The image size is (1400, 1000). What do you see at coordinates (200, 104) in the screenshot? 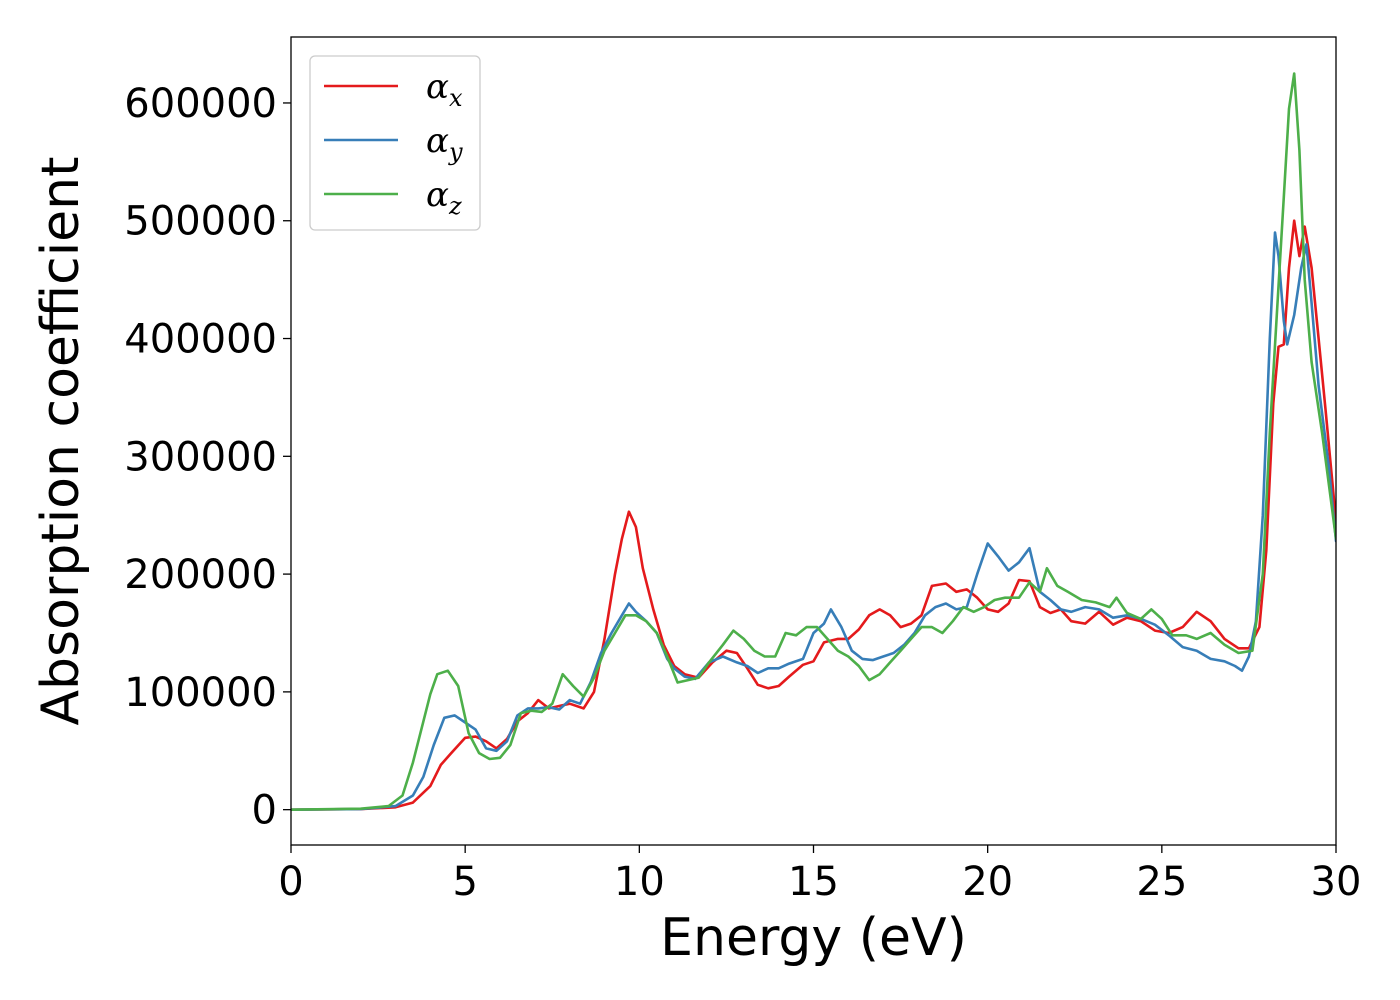
I see `y-tick-label: 600000` at bounding box center [200, 104].